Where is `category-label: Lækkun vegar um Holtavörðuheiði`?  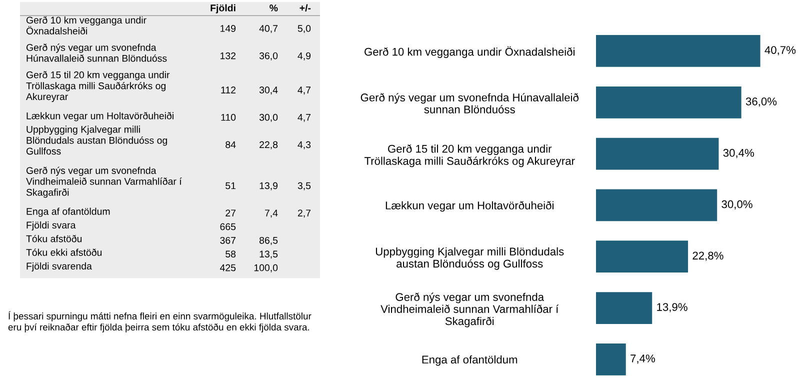
category-label: Lækkun vegar um Holtavörðuheiði is located at coordinates (100, 117).